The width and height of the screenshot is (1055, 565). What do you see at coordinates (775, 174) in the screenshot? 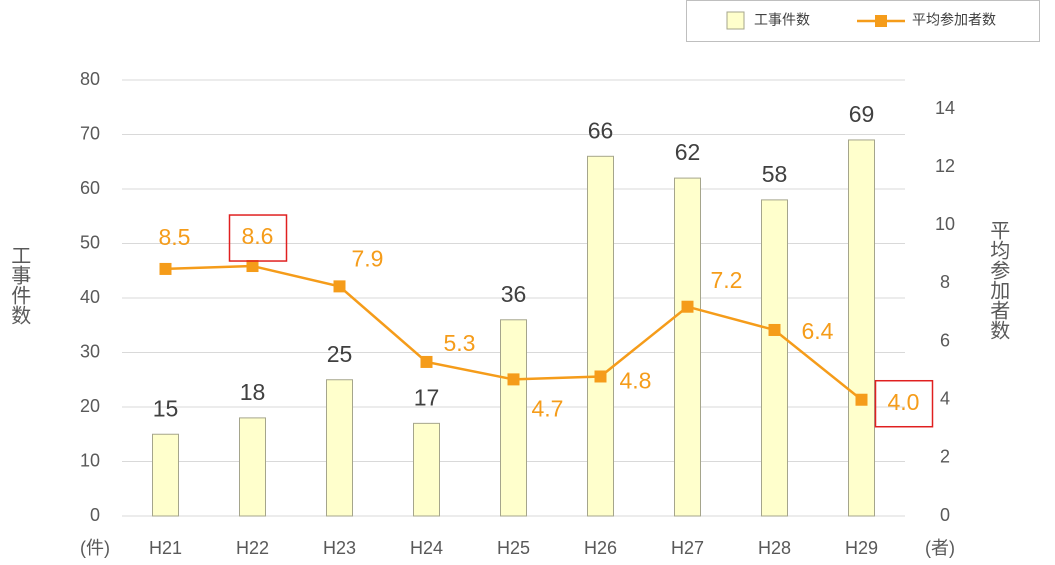
I see `bar-value-label: 58` at bounding box center [775, 174].